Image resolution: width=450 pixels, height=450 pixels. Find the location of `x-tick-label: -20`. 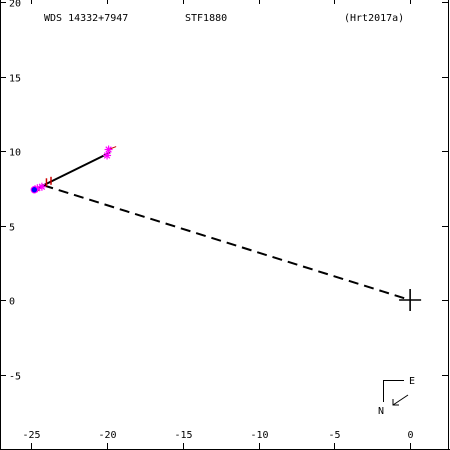

x-tick-label: -20 is located at coordinates (107, 435).